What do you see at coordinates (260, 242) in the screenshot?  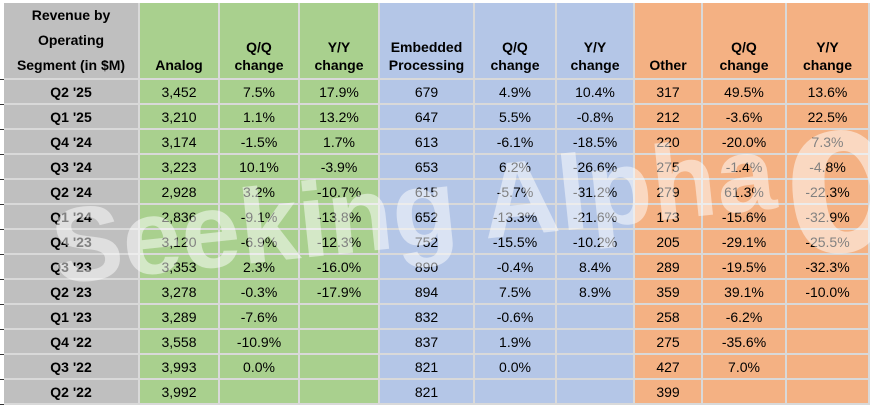 I see `analog-qq-cell: -6.9%` at bounding box center [260, 242].